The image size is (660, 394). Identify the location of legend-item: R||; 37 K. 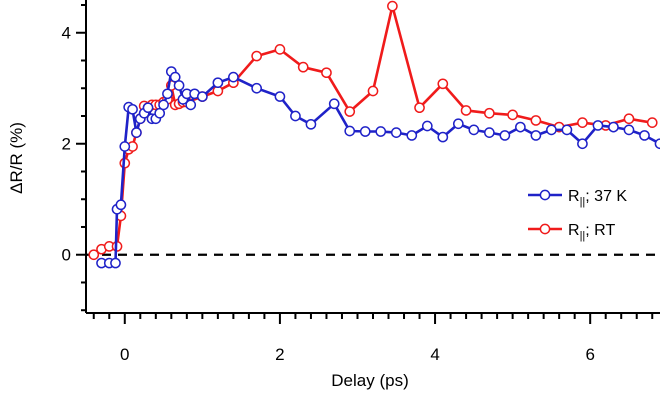
(577, 198).